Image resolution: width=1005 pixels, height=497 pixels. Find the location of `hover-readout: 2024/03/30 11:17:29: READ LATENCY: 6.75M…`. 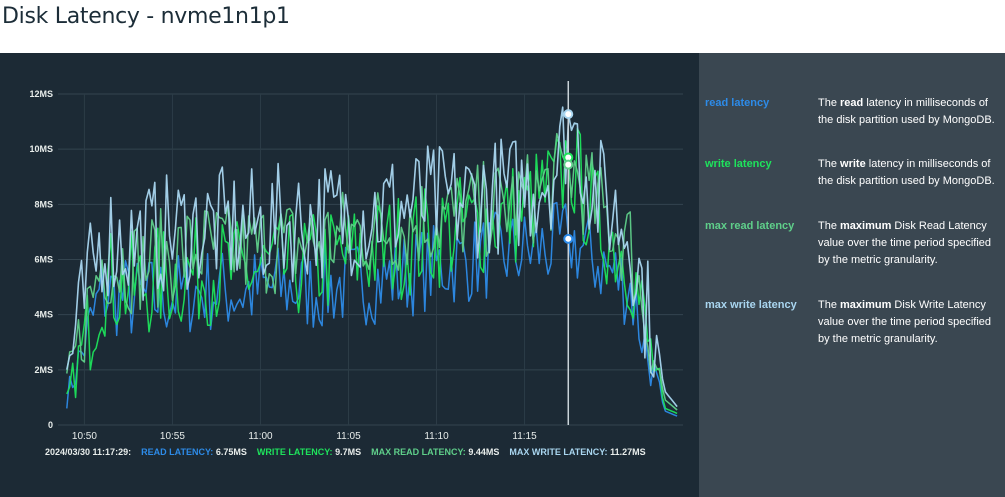

hover-readout: 2024/03/30 11:17:29: READ LATENCY: 6.75M… is located at coordinates (345, 452).